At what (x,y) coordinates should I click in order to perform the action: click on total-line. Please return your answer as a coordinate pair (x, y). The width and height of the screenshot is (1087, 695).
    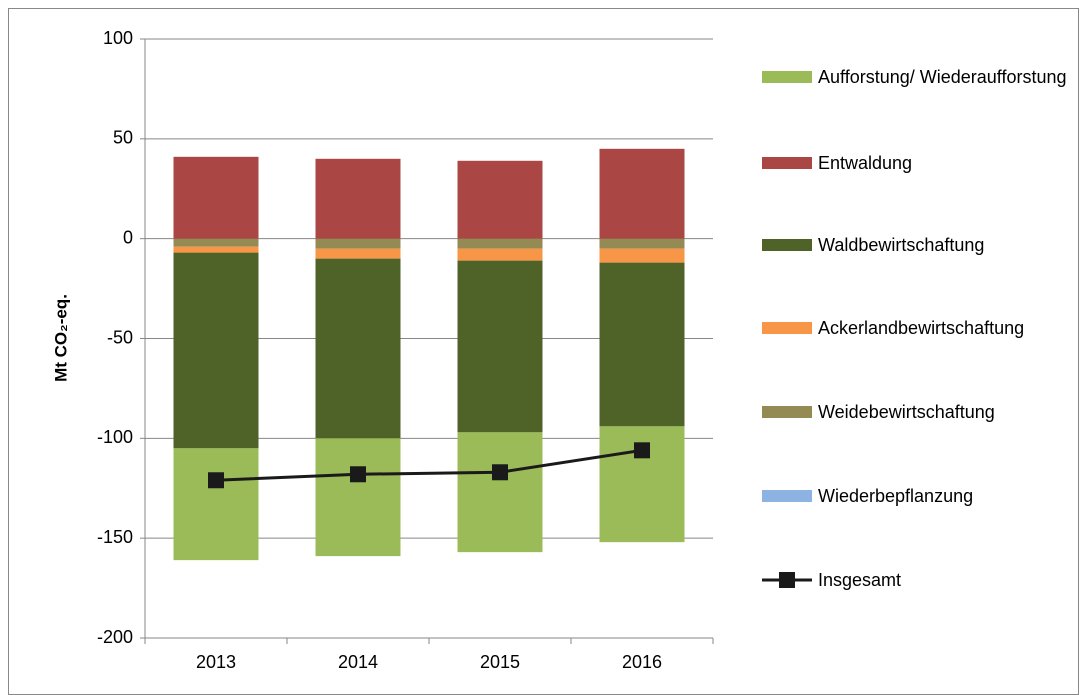
    Looking at the image, I should click on (429, 465).